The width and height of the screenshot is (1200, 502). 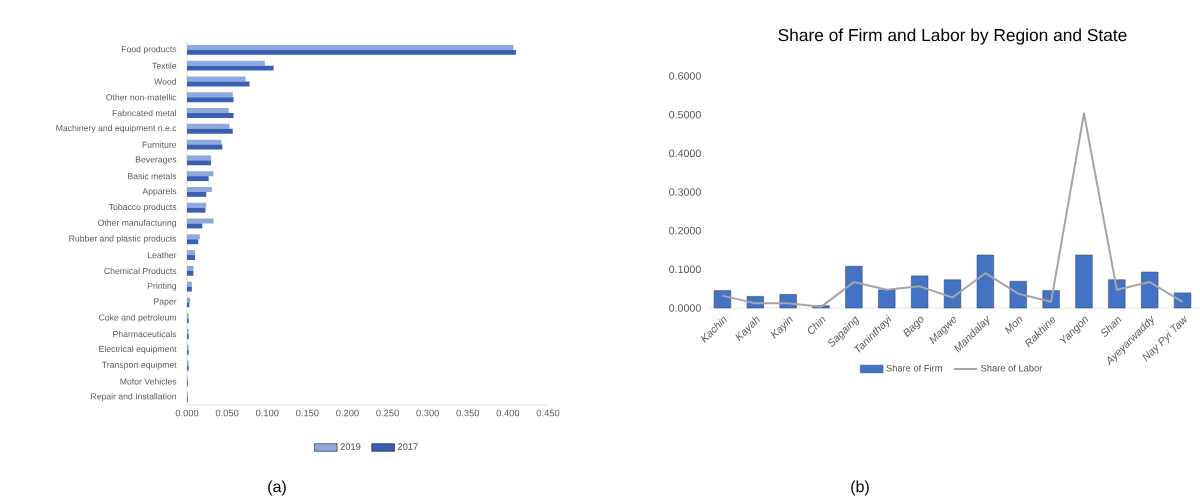 What do you see at coordinates (123, 239) in the screenshot?
I see `y-tick-label: Rubber and plastic products` at bounding box center [123, 239].